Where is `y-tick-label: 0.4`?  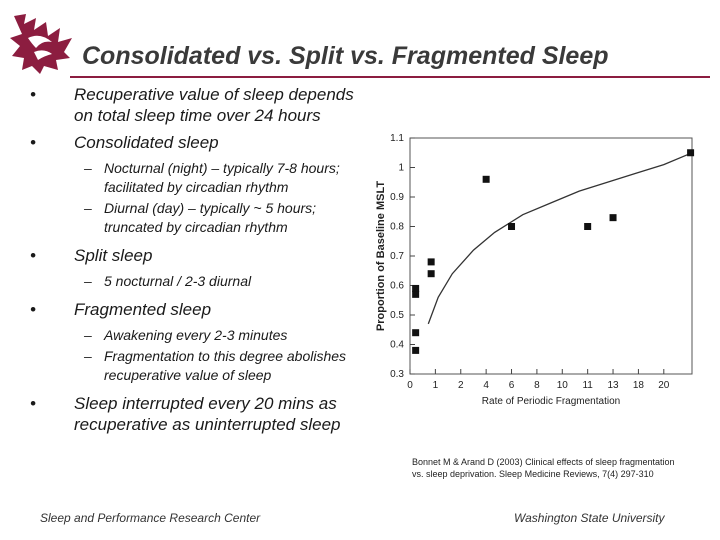
y-tick-label: 0.4 is located at coordinates (397, 345).